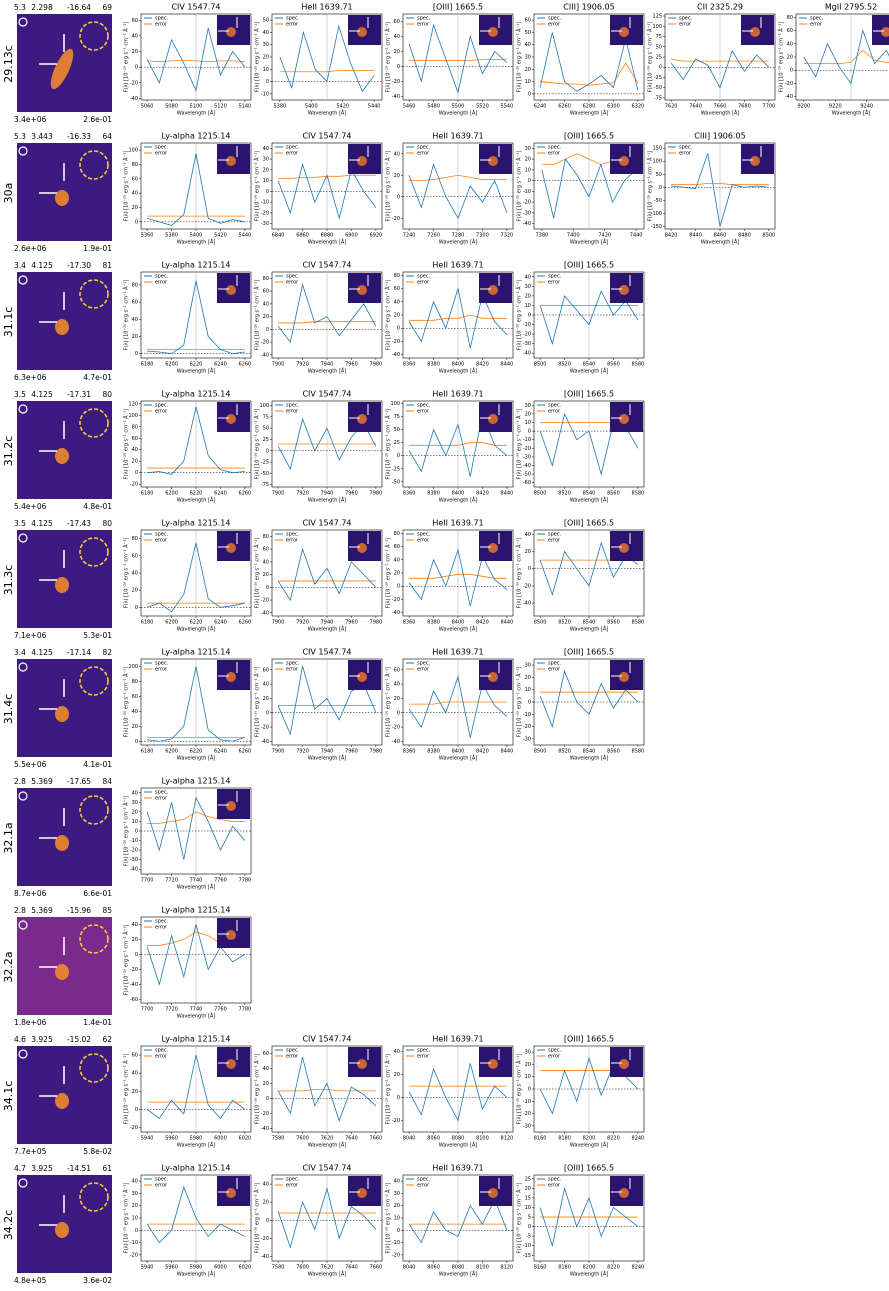 Image resolution: width=889 pixels, height=1291 pixels. What do you see at coordinates (527, 715) in the screenshot?
I see `y-tick-label: -10` at bounding box center [527, 715].